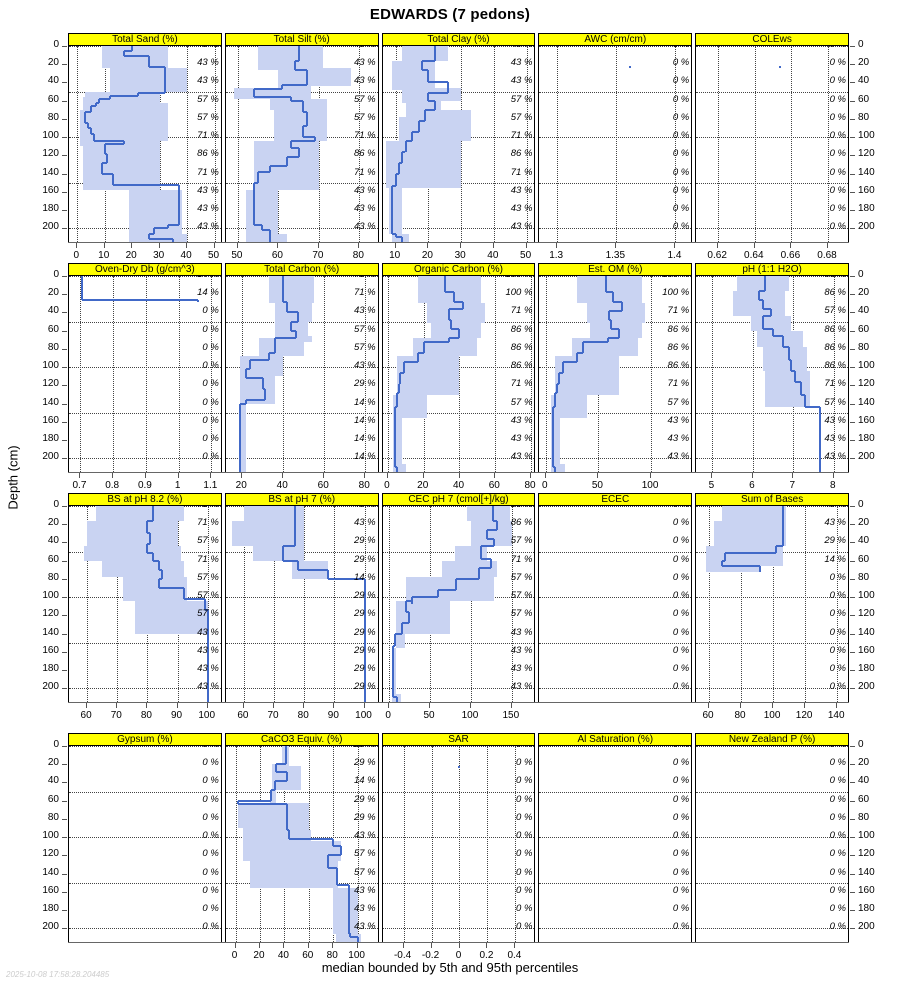  Describe the element at coordinates (364, 439) in the screenshot. I see `contributing-percent-label: 14 %` at that location.